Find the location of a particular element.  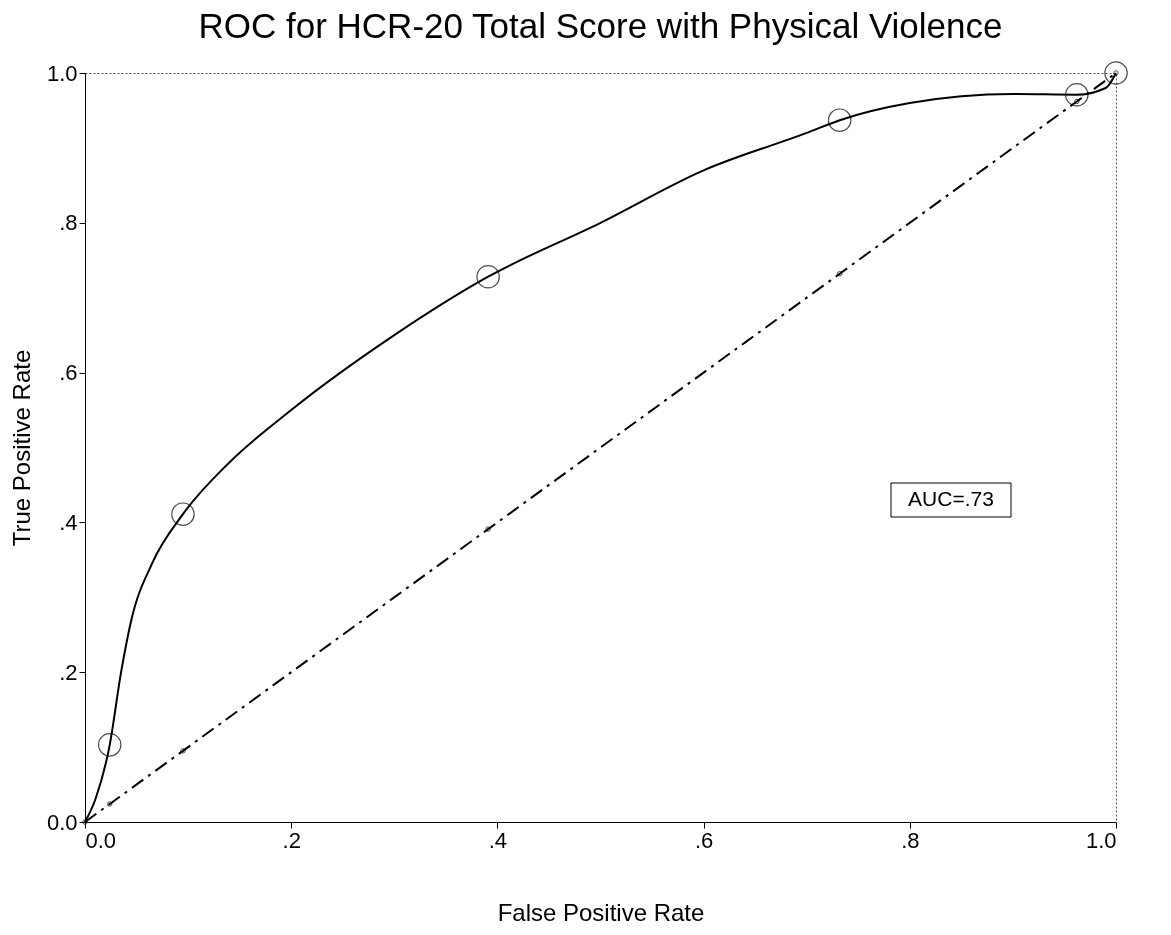

x-tick-label: .8 is located at coordinates (910, 840).